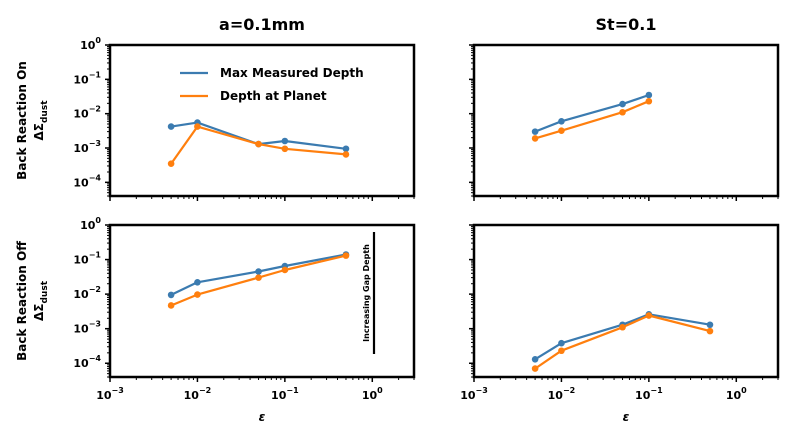 The height and width of the screenshot is (446, 793). What do you see at coordinates (292, 73) in the screenshot?
I see `legend-entry: Max Measured Depth` at bounding box center [292, 73].